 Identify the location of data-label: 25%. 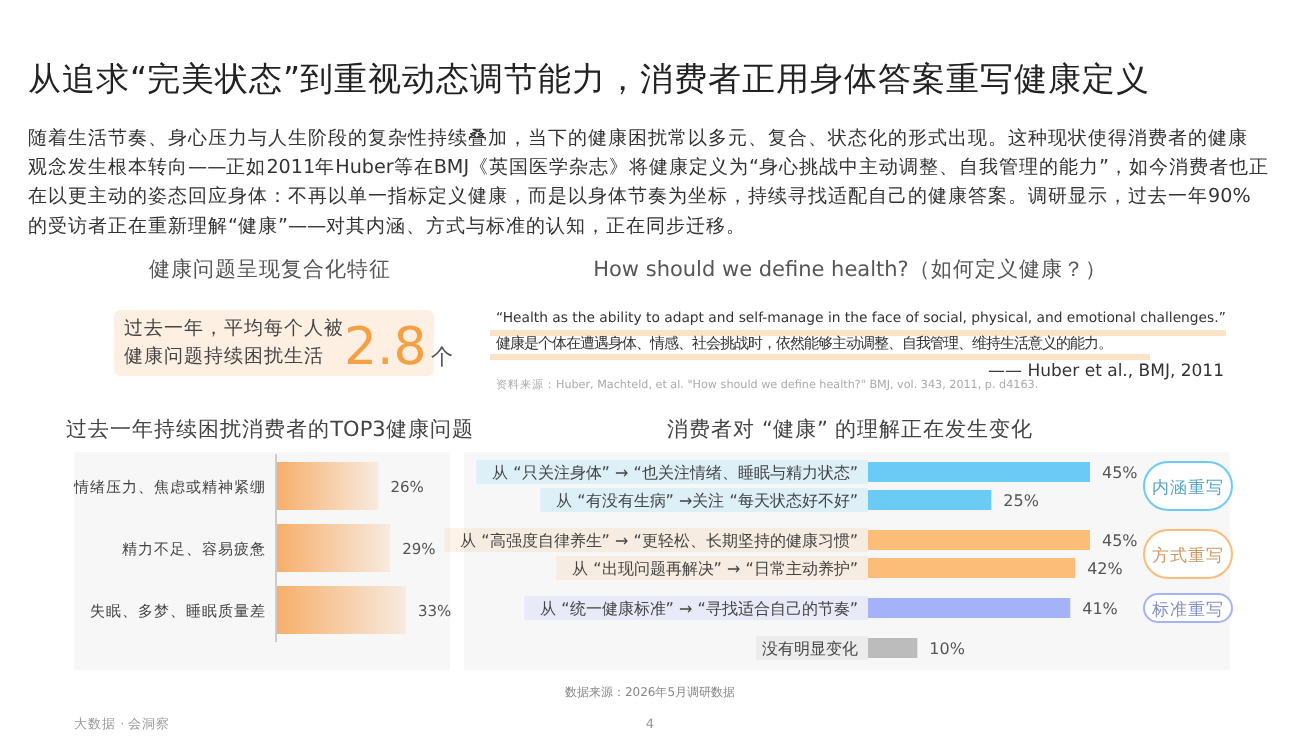
(1021, 501).